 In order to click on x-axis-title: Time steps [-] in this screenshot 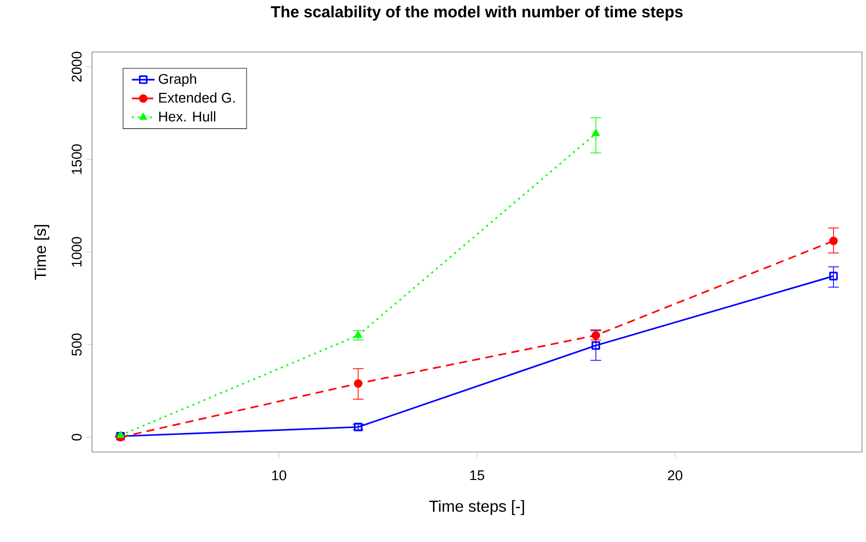, I will do `click(476, 508)`.